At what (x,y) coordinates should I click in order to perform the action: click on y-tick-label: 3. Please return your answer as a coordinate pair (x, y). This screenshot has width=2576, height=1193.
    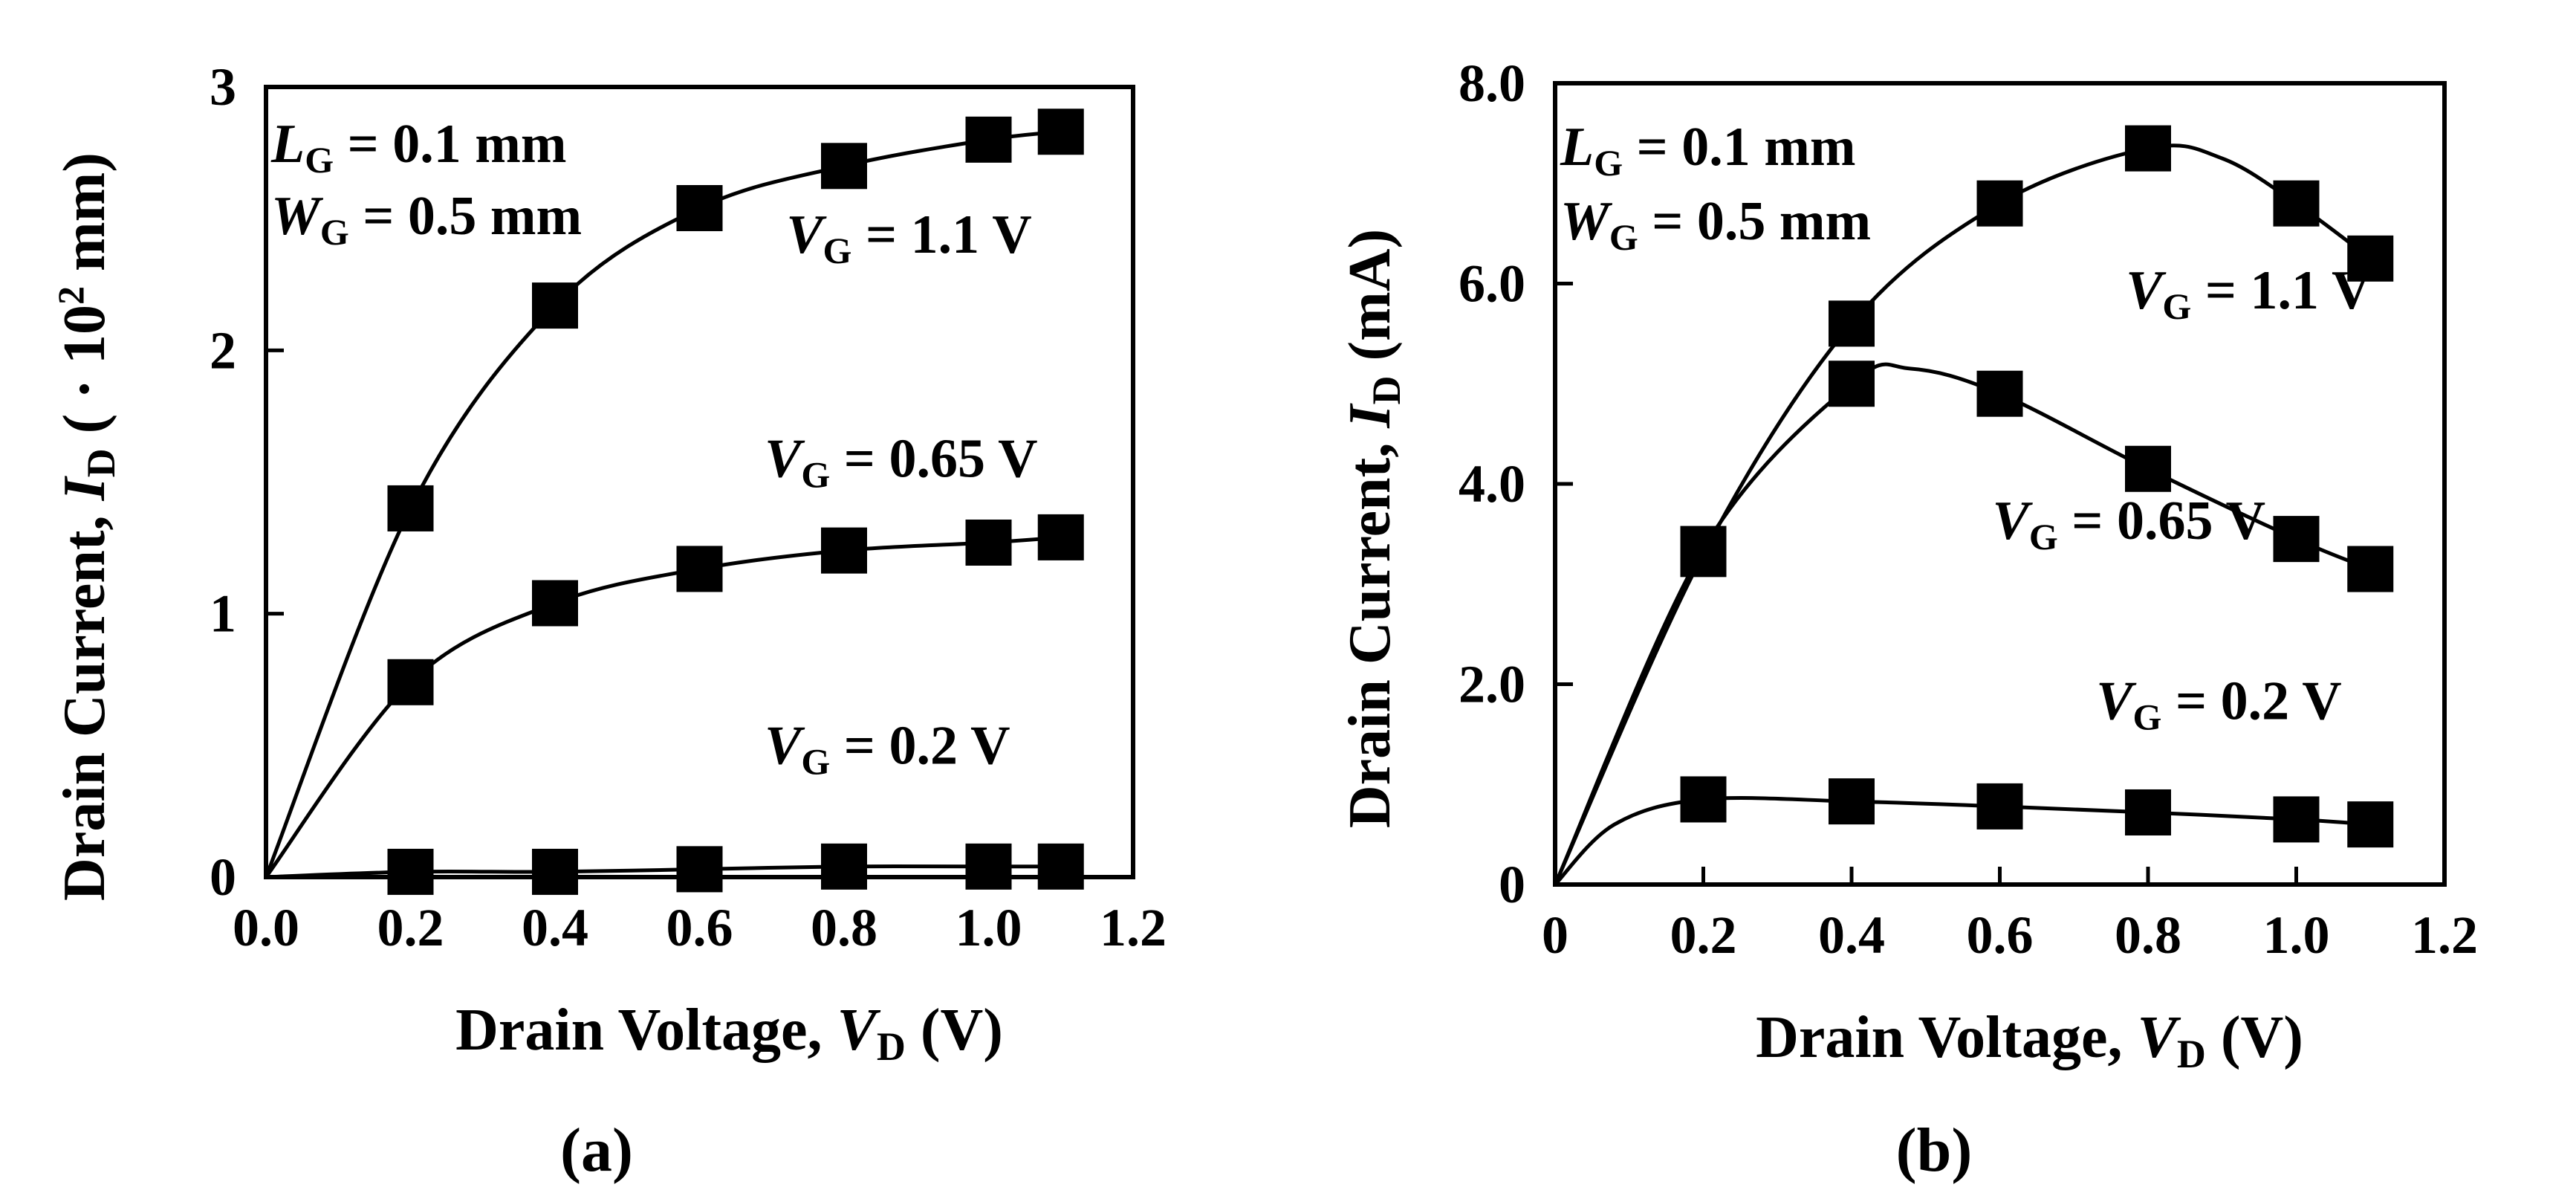
    Looking at the image, I should click on (223, 87).